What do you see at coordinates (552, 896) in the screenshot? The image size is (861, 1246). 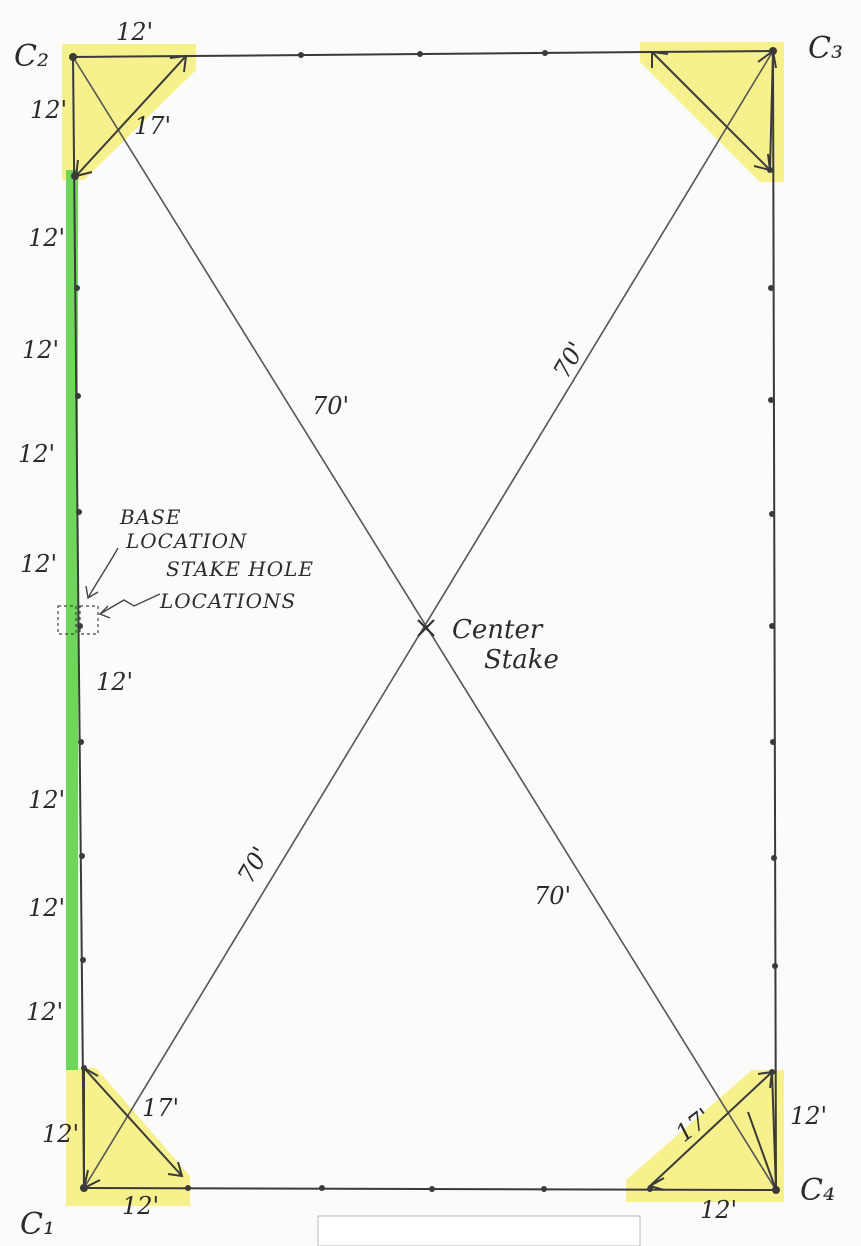 I see `diagonal-label-c4: 70'` at bounding box center [552, 896].